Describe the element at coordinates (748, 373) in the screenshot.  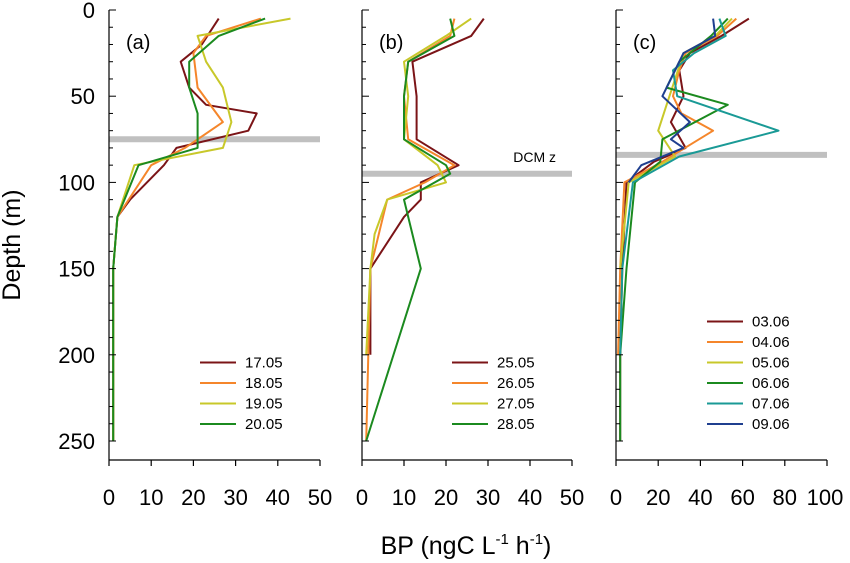
I see `legend: 03.06 04.06 05.06 06.06 07.06 09.06` at that location.